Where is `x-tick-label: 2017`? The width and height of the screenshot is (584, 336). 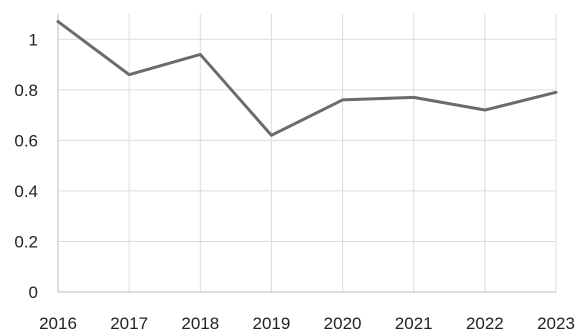
x-tick-label: 2017 is located at coordinates (129, 323).